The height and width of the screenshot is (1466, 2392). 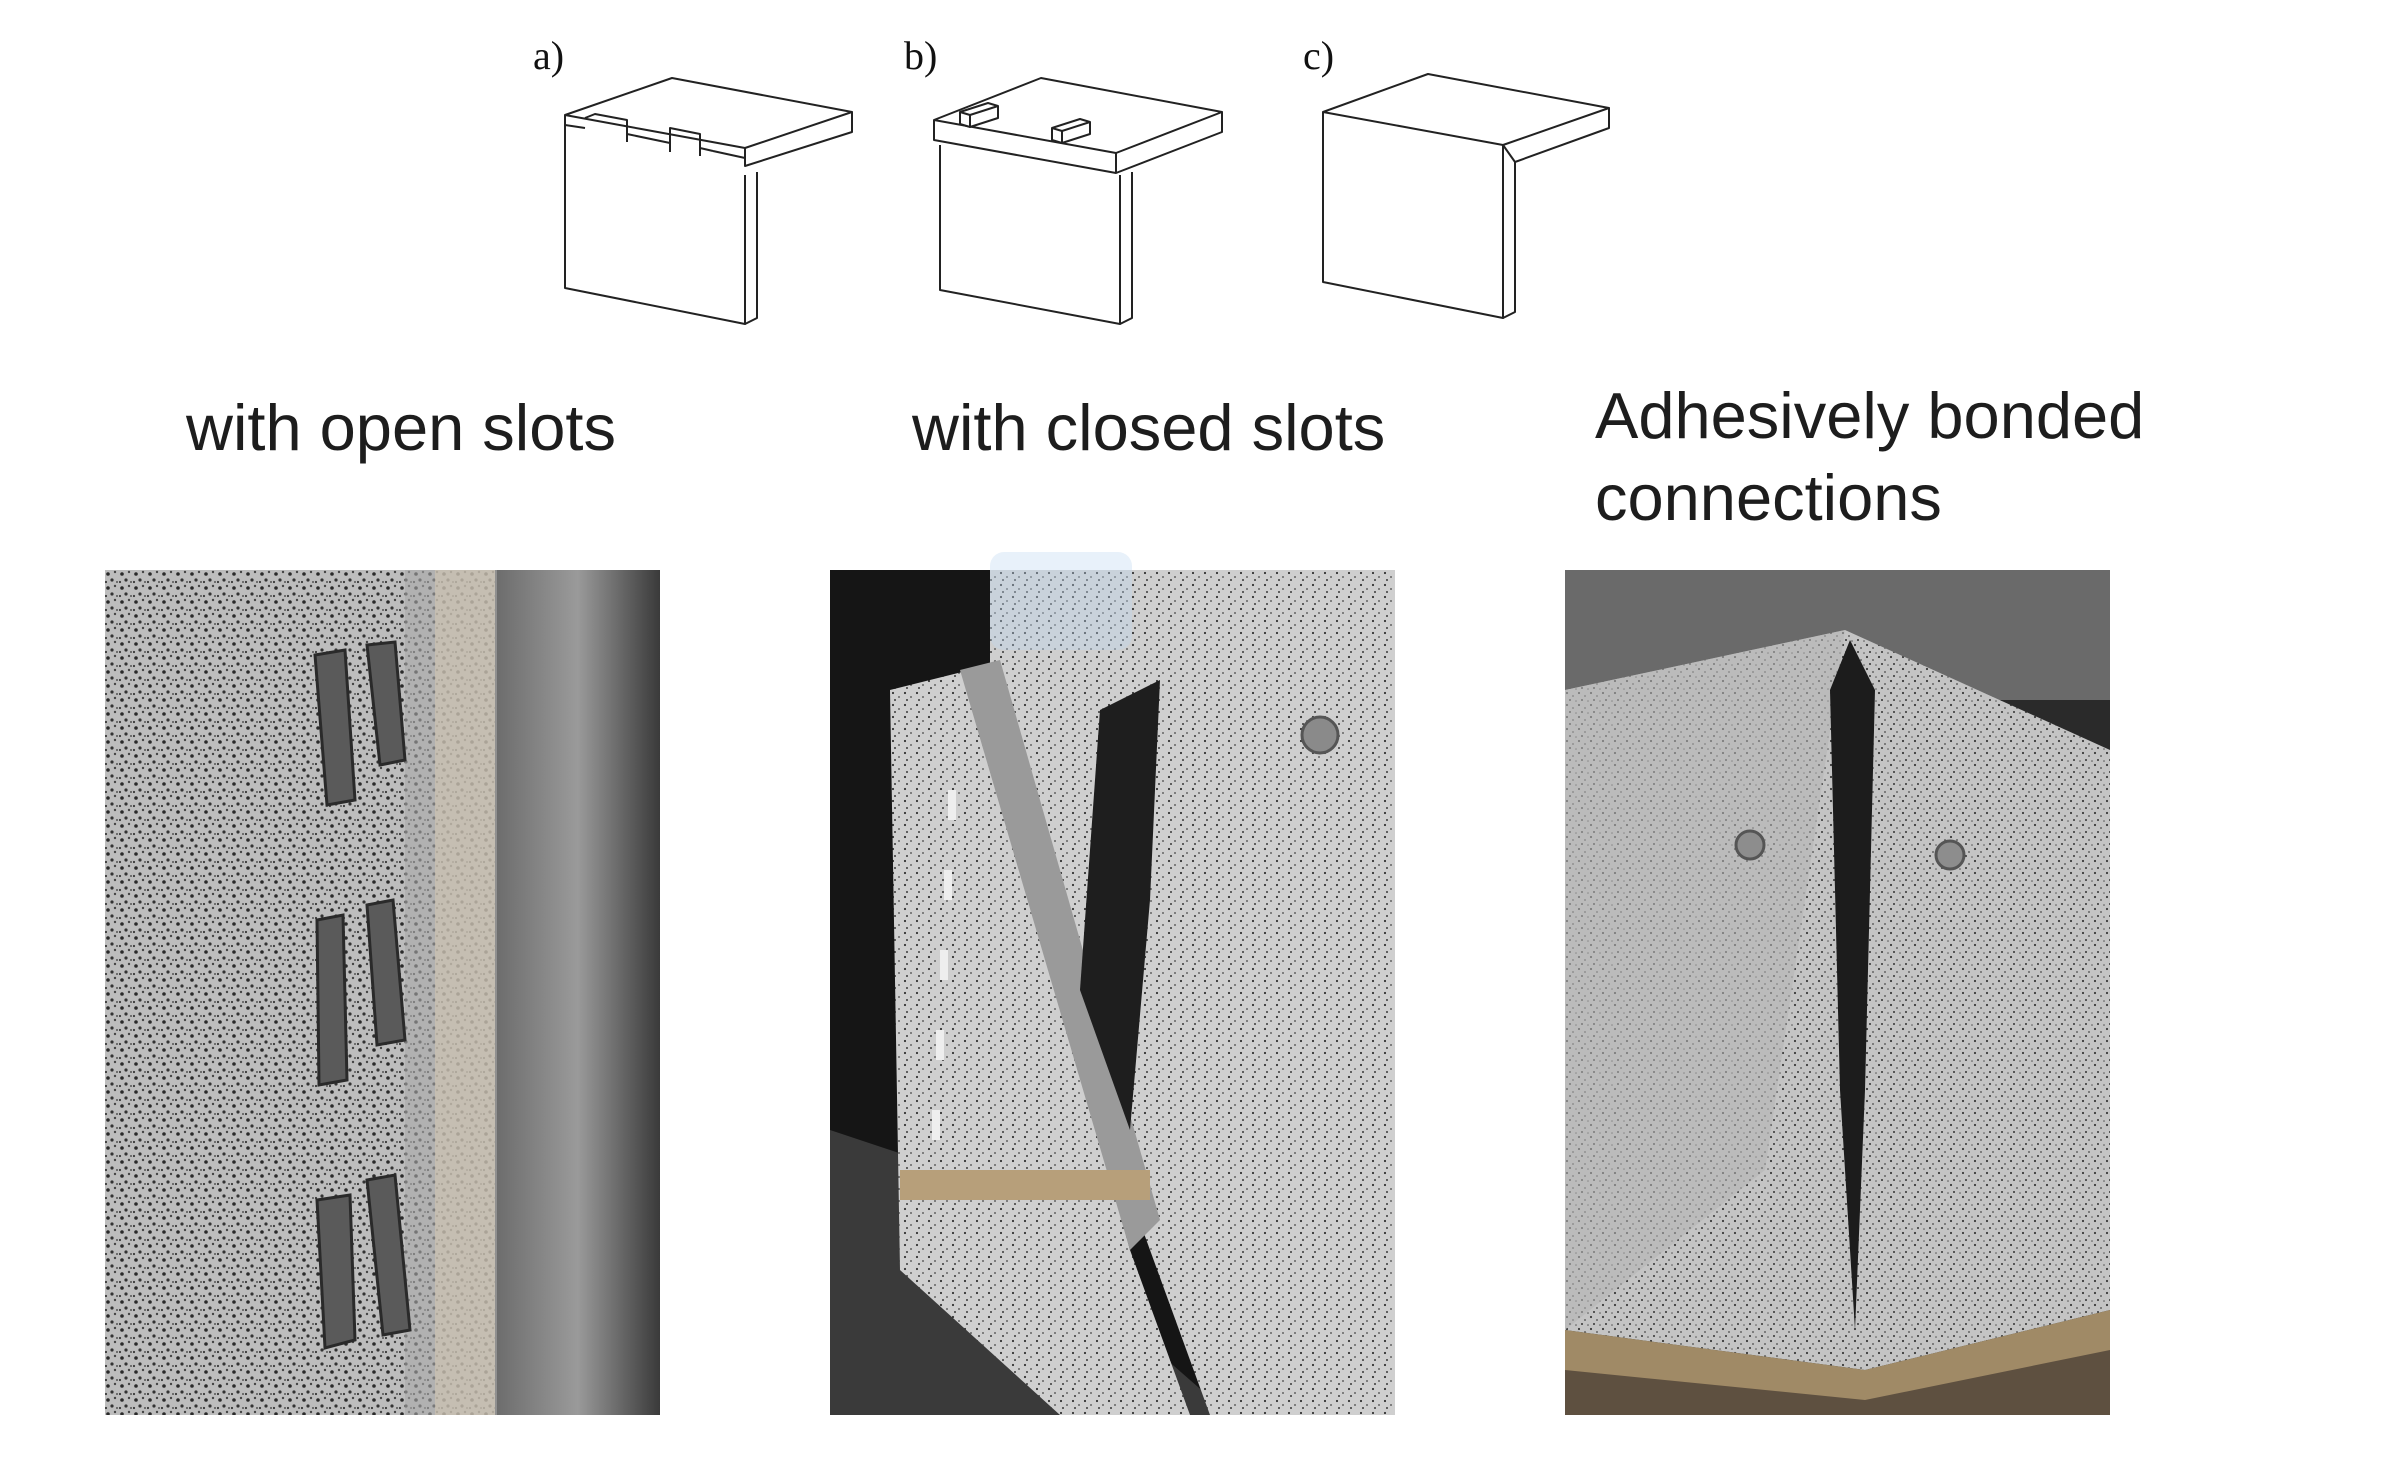 What do you see at coordinates (1837, 992) in the screenshot?
I see `photo-adhesive-bonded` at bounding box center [1837, 992].